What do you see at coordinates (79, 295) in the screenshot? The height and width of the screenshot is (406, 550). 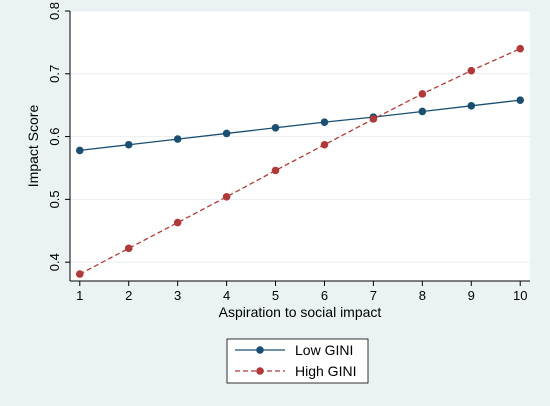 I see `x-tick-label: 1` at bounding box center [79, 295].